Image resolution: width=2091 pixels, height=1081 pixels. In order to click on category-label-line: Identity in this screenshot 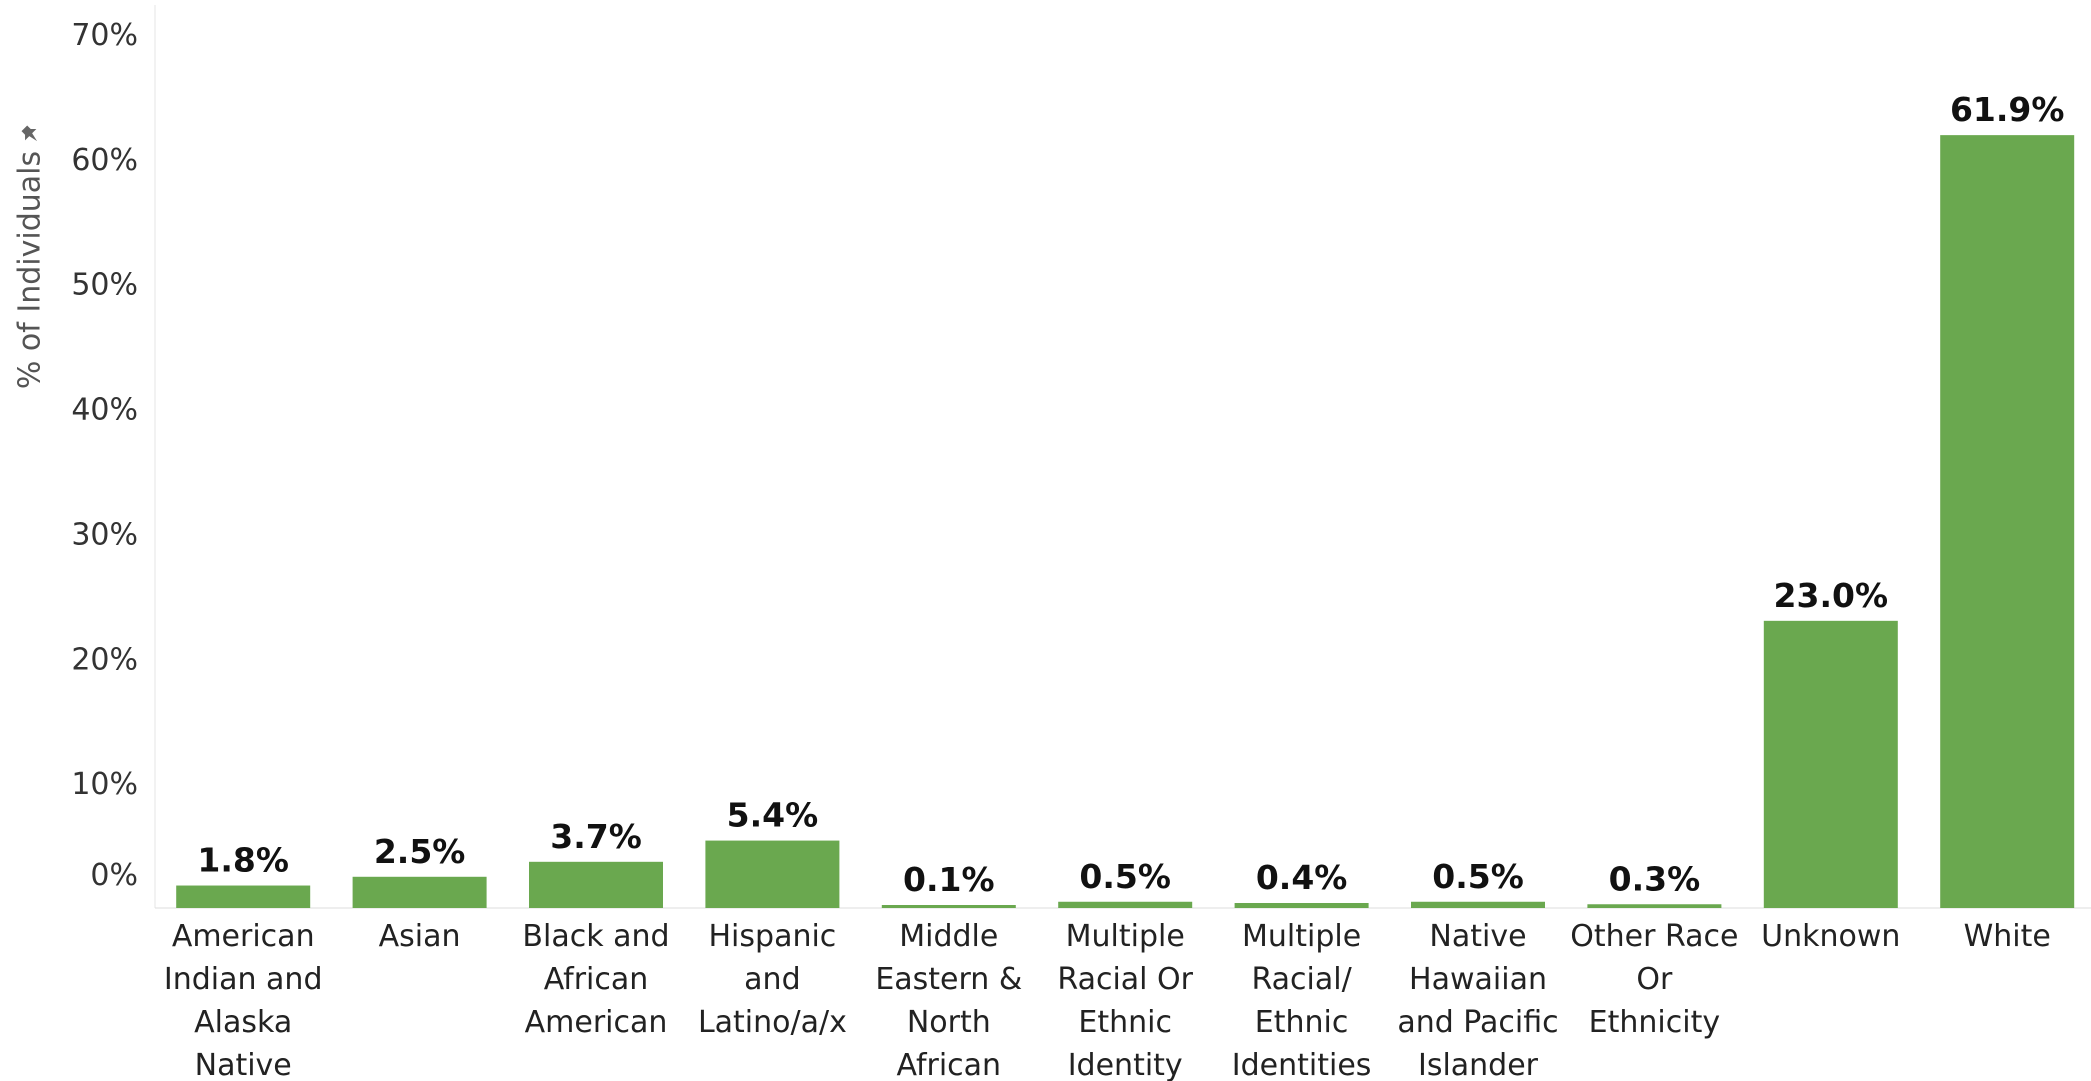, I will do `click(1125, 1064)`.